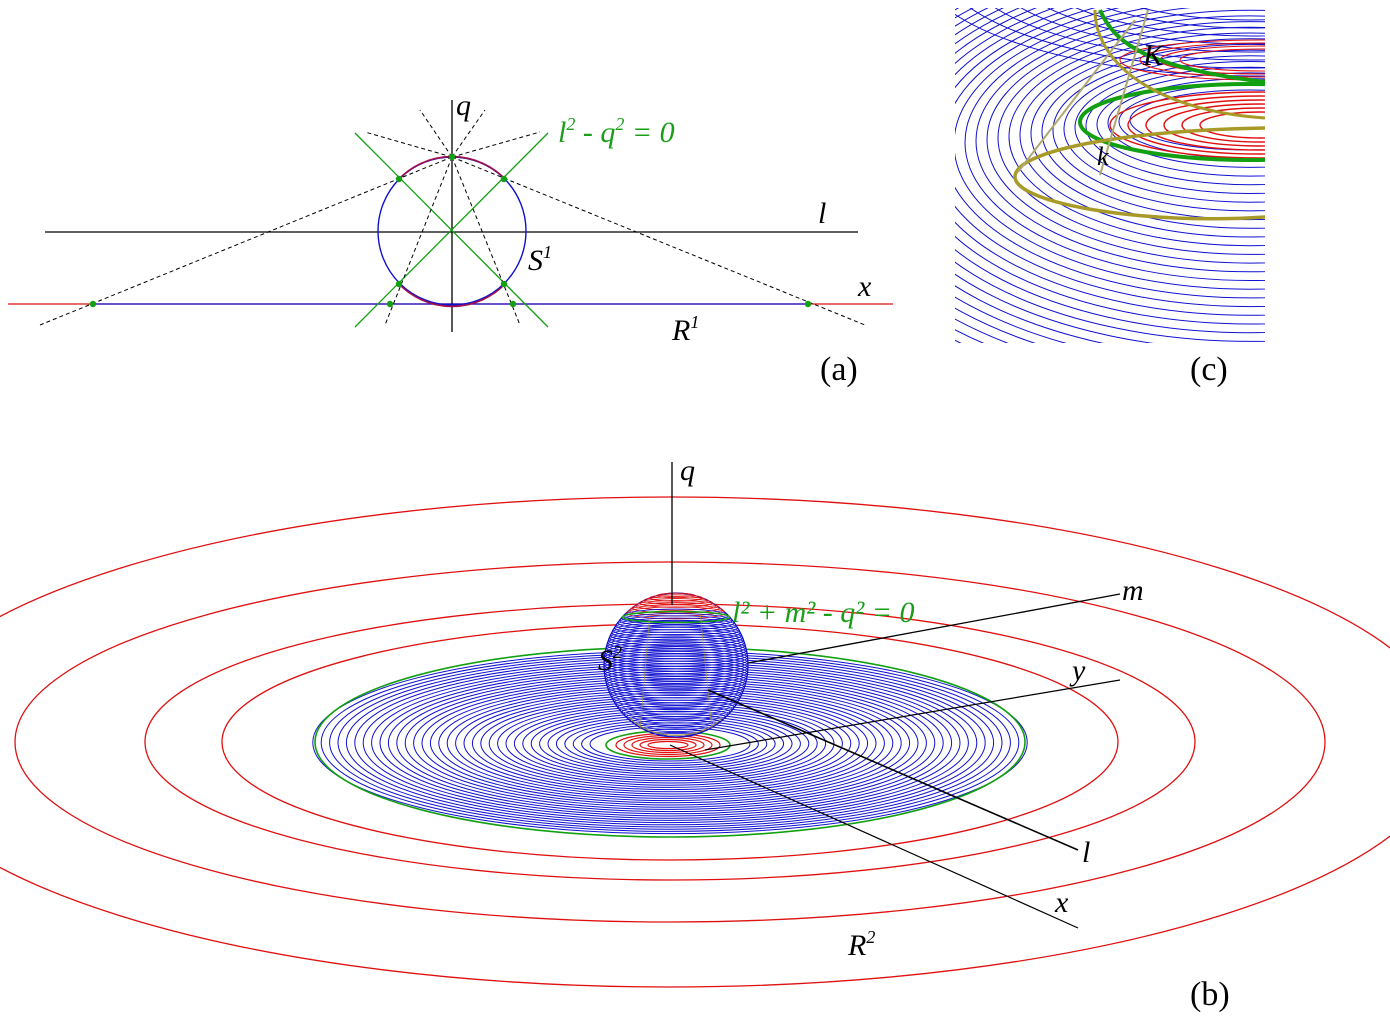  I want to click on zoom-olive-curve-K, so click(1179, 64).